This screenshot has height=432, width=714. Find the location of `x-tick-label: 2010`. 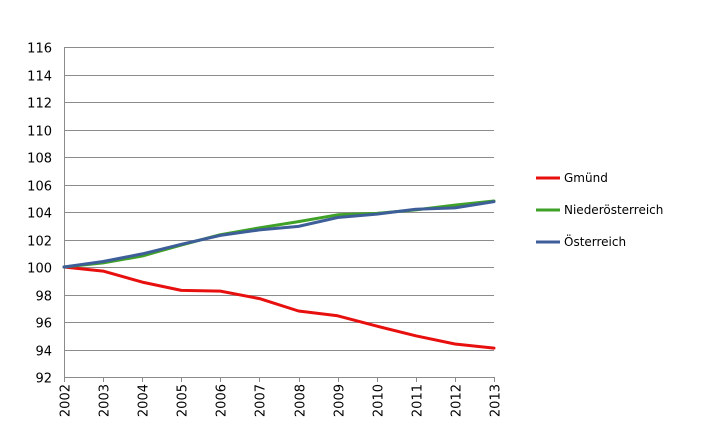

x-tick-label: 2010 is located at coordinates (379, 400).